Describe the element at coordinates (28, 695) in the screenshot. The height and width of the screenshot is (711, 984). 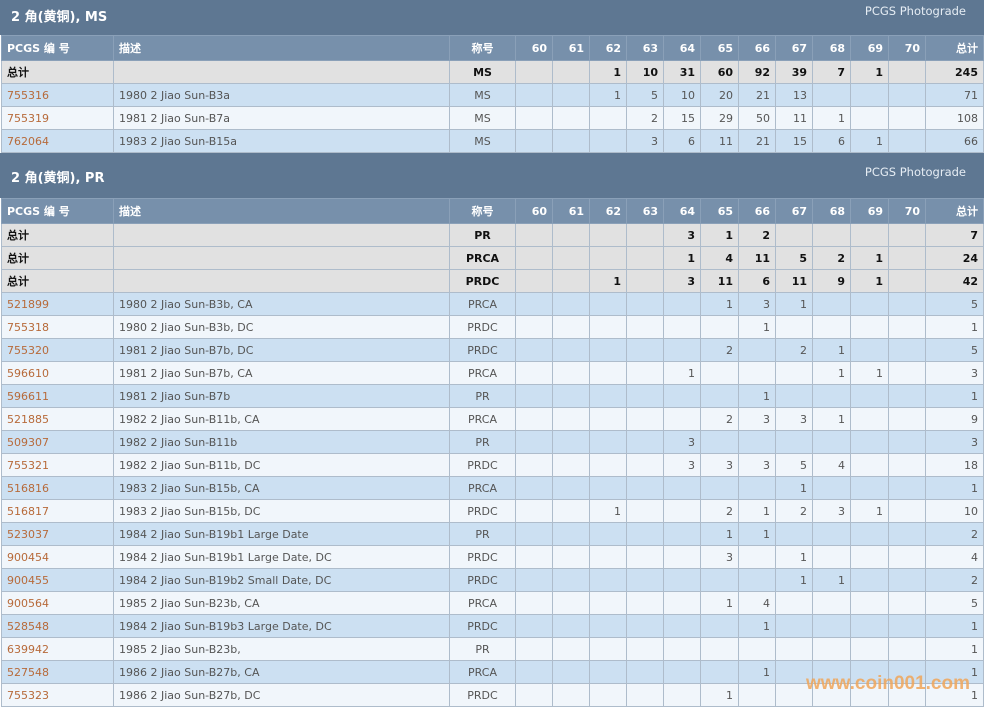
I see `pcgs-id-link: 755323` at that location.